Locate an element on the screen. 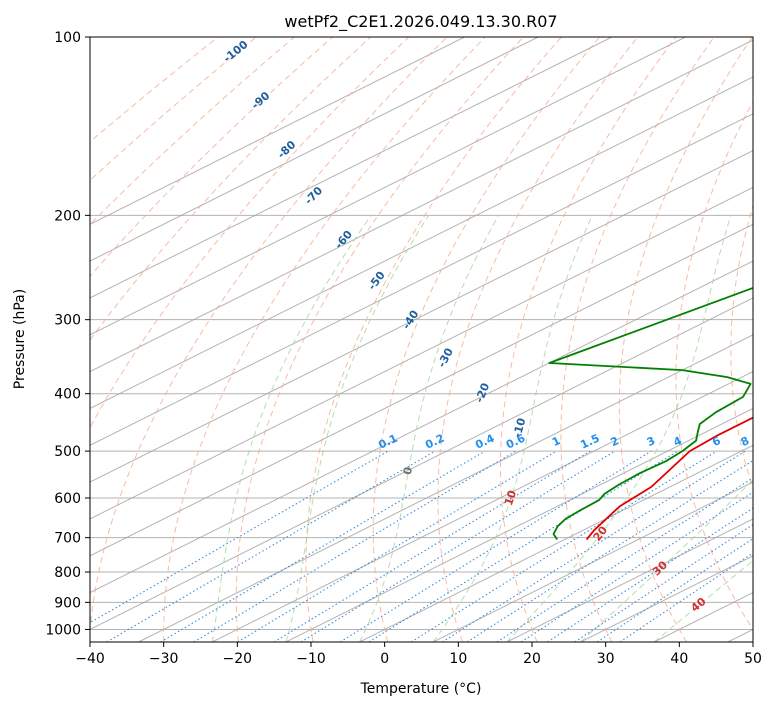 This screenshot has height=708, width=775. y-tick-label: 600 is located at coordinates (67, 499).